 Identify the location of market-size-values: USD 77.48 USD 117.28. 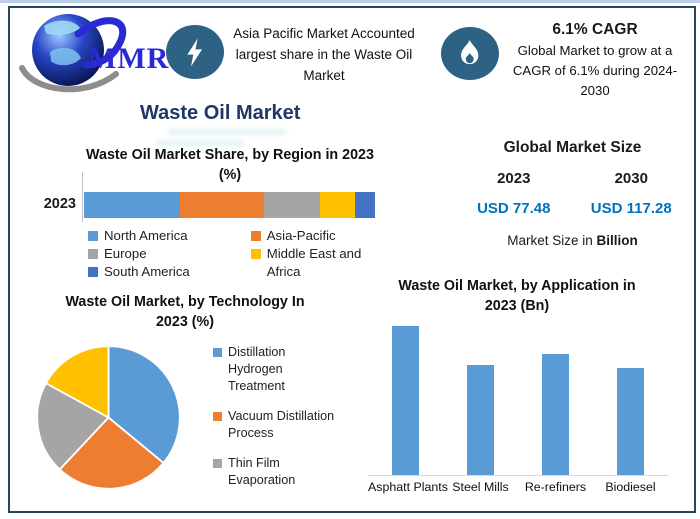
(572, 208).